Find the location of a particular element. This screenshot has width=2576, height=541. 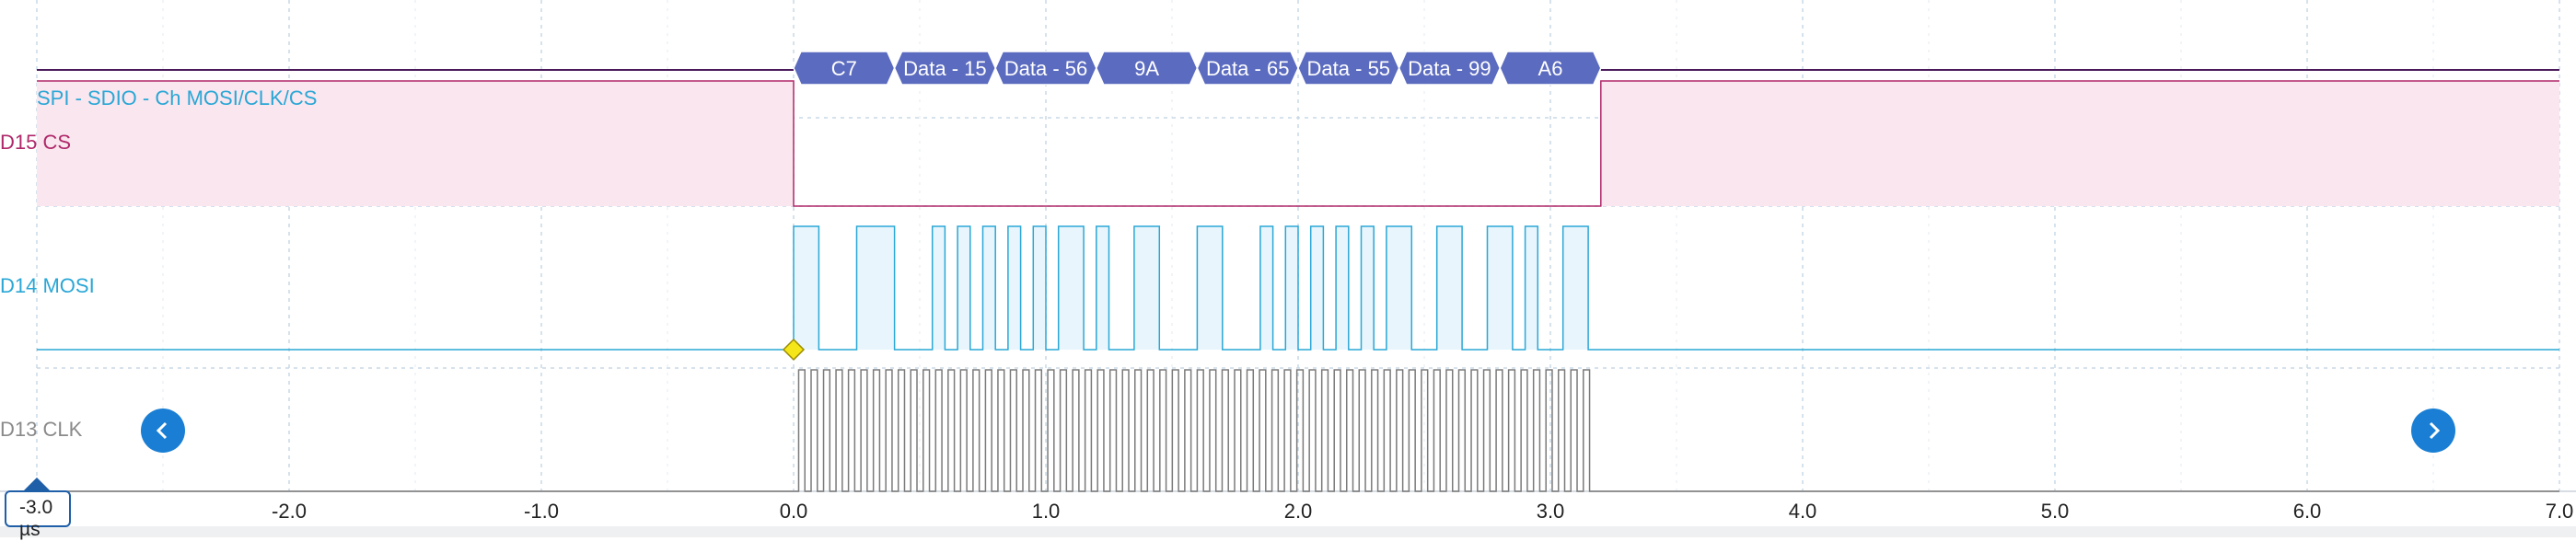

tick-label: -1.0 is located at coordinates (541, 511).